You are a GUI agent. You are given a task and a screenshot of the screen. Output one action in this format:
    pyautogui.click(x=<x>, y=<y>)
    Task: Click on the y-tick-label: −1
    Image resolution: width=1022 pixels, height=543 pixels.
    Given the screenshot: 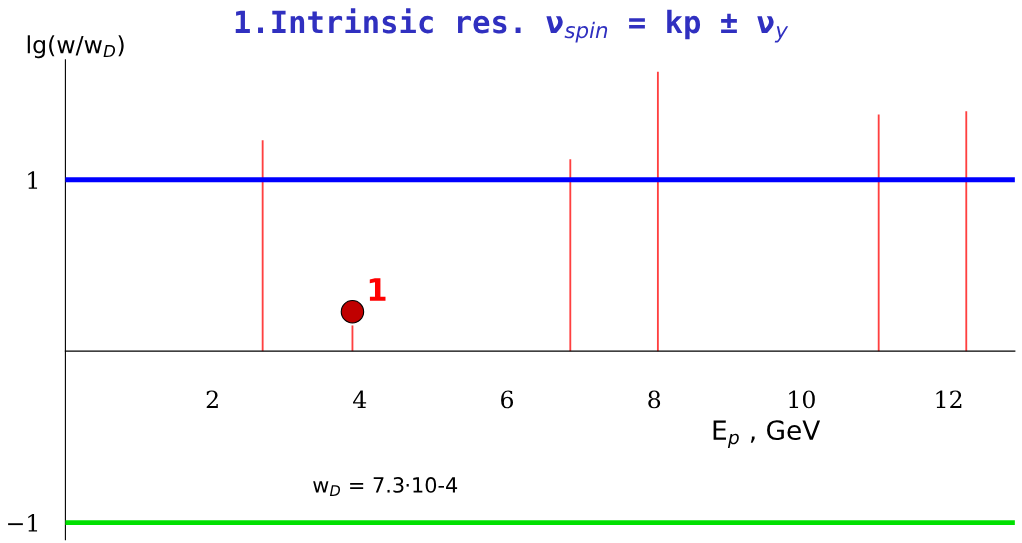 What is the action you would take?
    pyautogui.click(x=23, y=523)
    